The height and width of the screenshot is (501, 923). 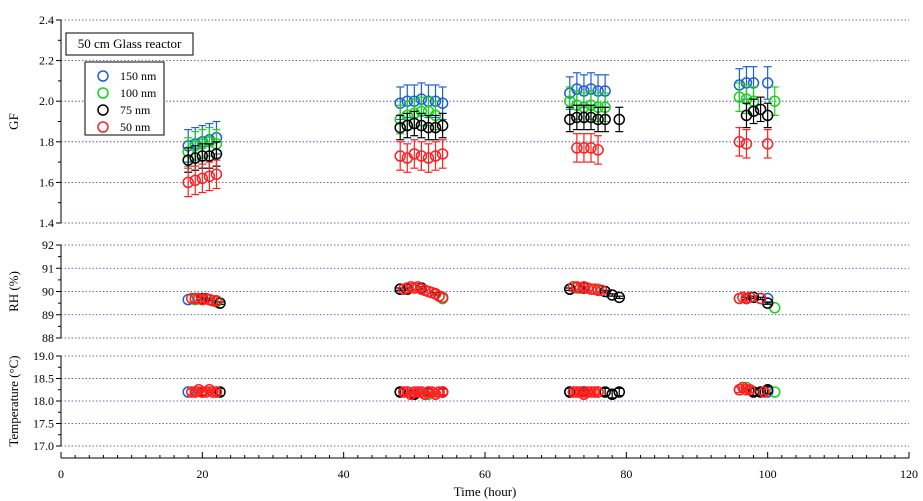 I want to click on title-box-text: 50 cm Glass reactor, so click(x=130, y=43).